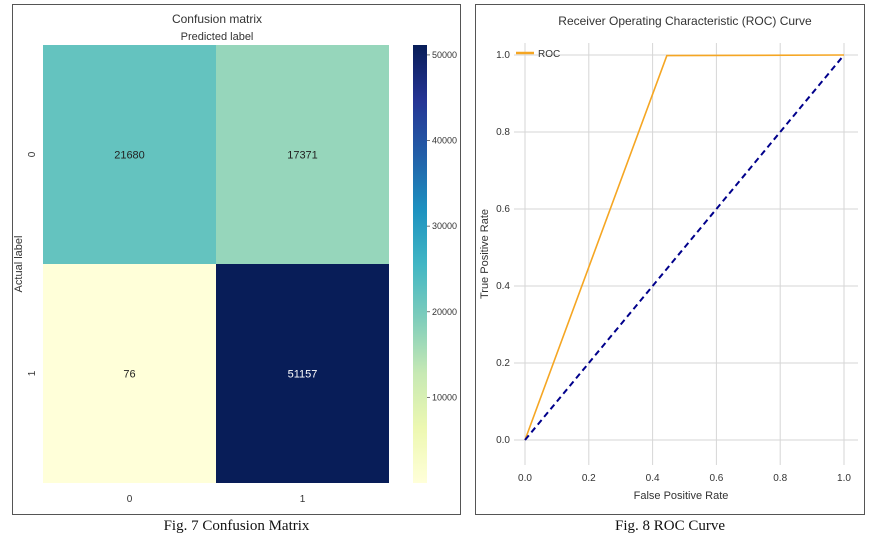  Describe the element at coordinates (303, 499) in the screenshot. I see `cm-x-tick-label: 1` at that location.